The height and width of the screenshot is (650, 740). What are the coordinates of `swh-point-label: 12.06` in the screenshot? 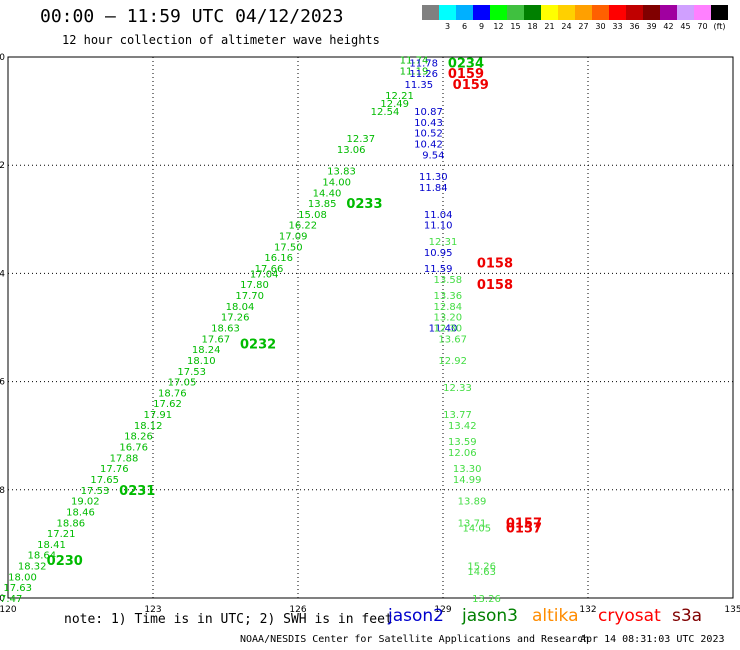 It's located at (462, 453).